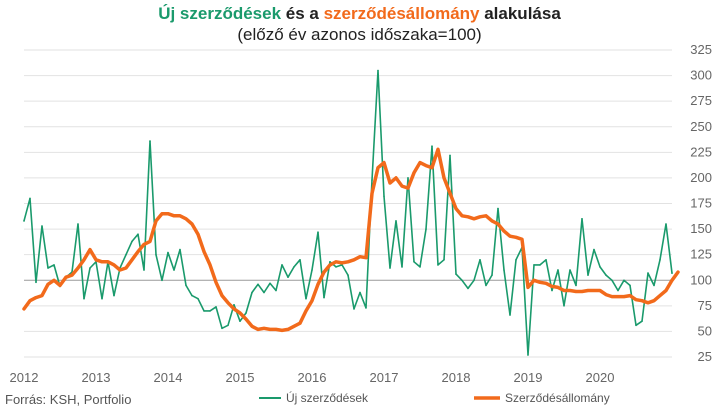 The image size is (719, 415). What do you see at coordinates (701, 100) in the screenshot?
I see `y-tick-label: 275` at bounding box center [701, 100].